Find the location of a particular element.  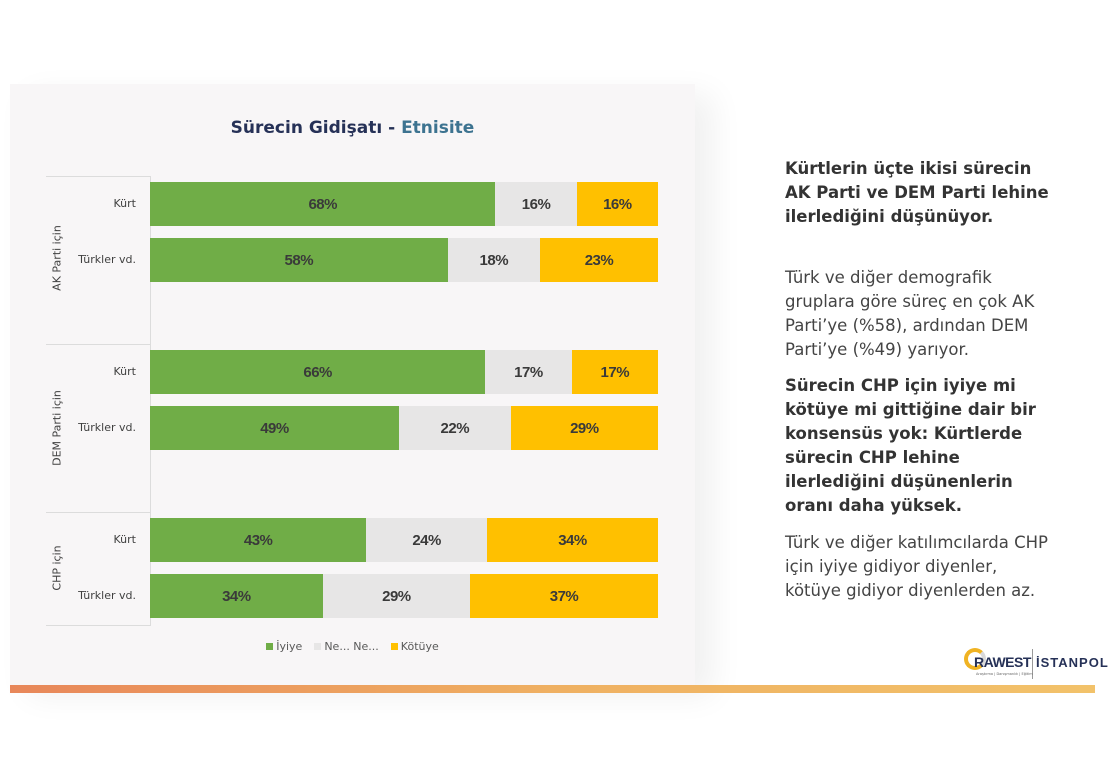

data-label: 22% is located at coordinates (455, 428).